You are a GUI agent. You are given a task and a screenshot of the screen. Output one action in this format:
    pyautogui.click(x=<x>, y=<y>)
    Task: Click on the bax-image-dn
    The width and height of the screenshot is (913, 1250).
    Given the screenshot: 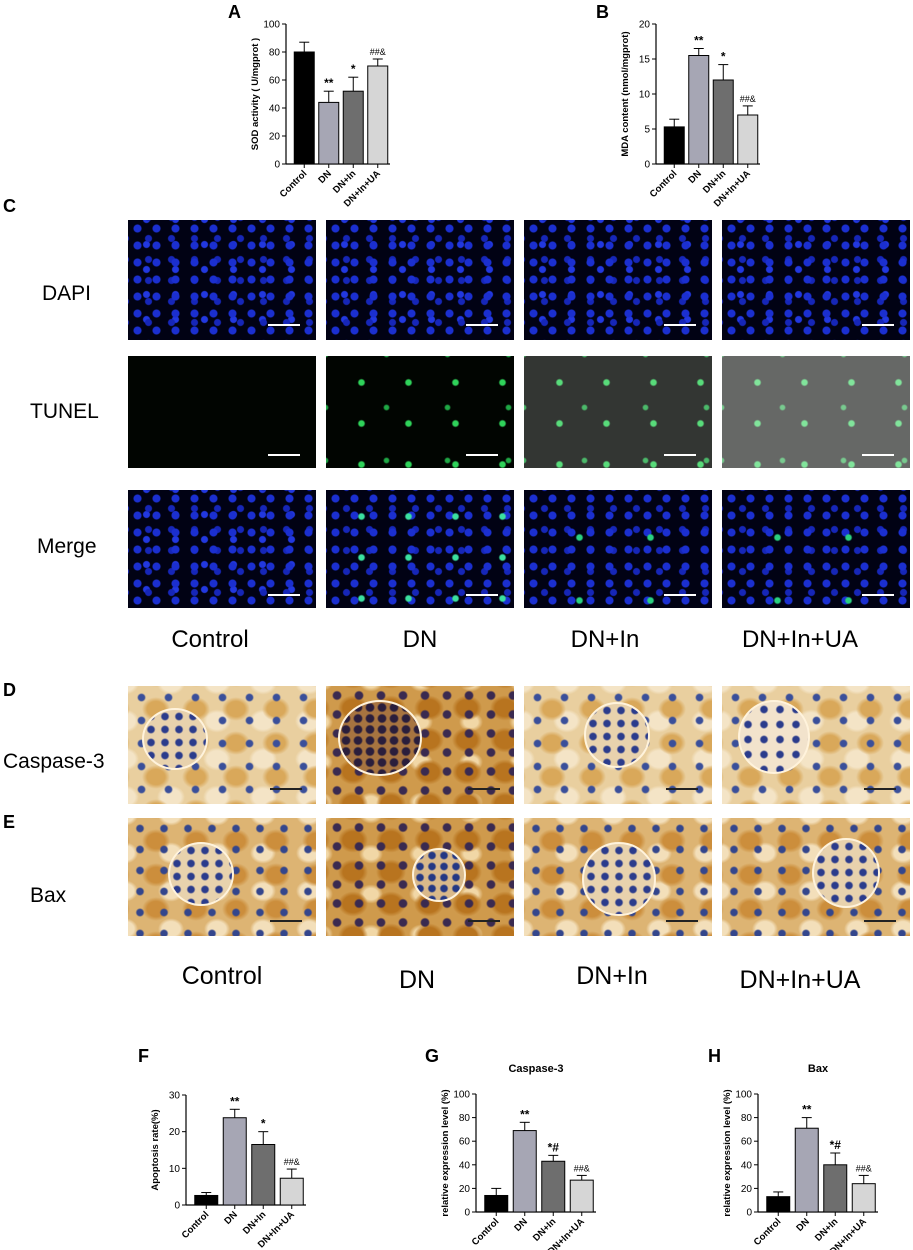 What is the action you would take?
    pyautogui.click(x=420, y=877)
    